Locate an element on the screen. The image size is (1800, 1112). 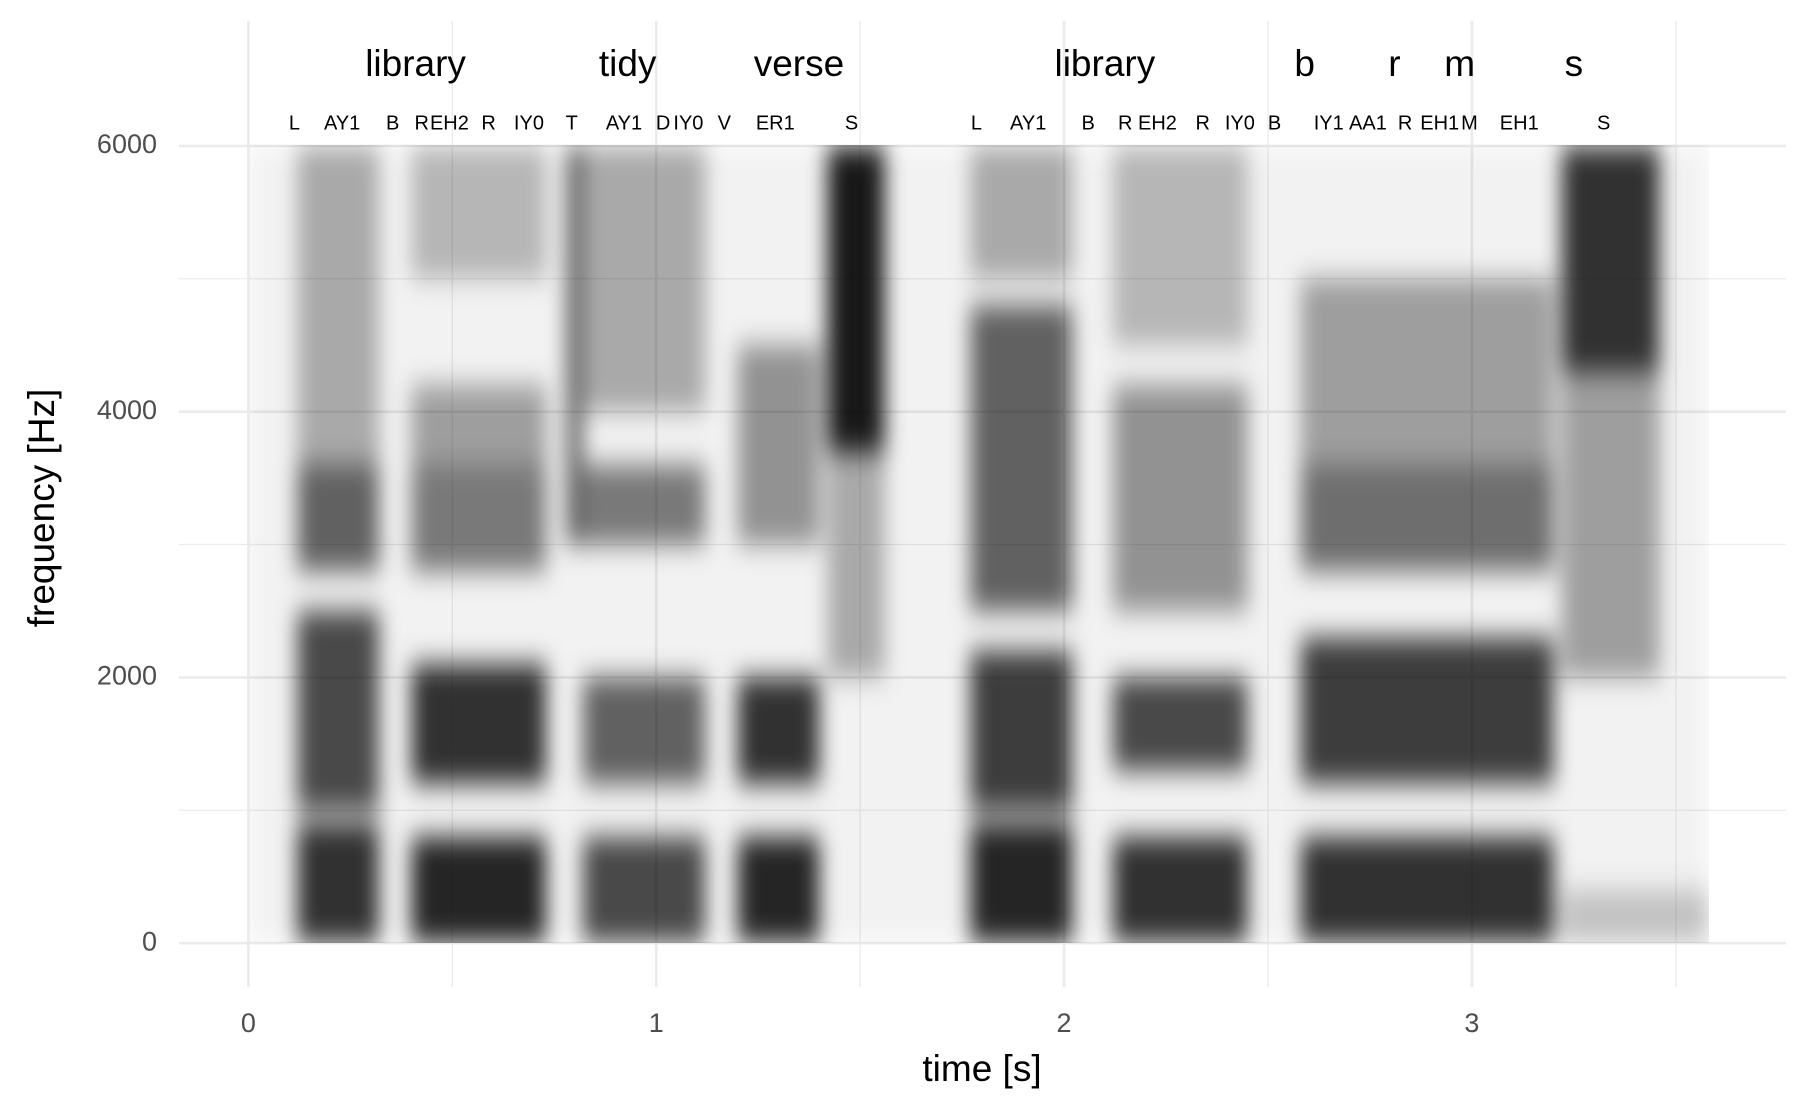
phone-label: V is located at coordinates (725, 123).